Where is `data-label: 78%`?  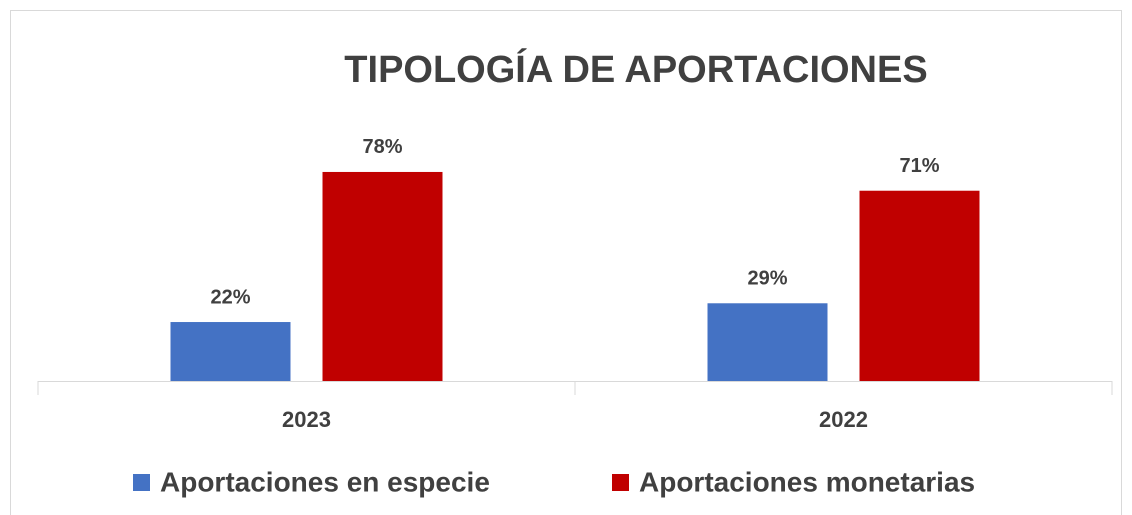
data-label: 78% is located at coordinates (382, 147).